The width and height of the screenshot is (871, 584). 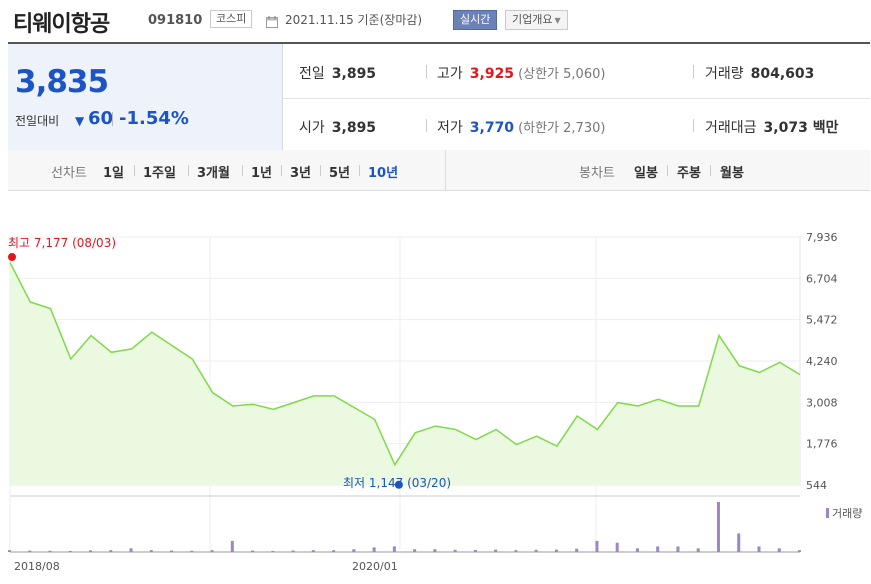 What do you see at coordinates (724, 74) in the screenshot?
I see `stat-label: 거래량` at bounding box center [724, 74].